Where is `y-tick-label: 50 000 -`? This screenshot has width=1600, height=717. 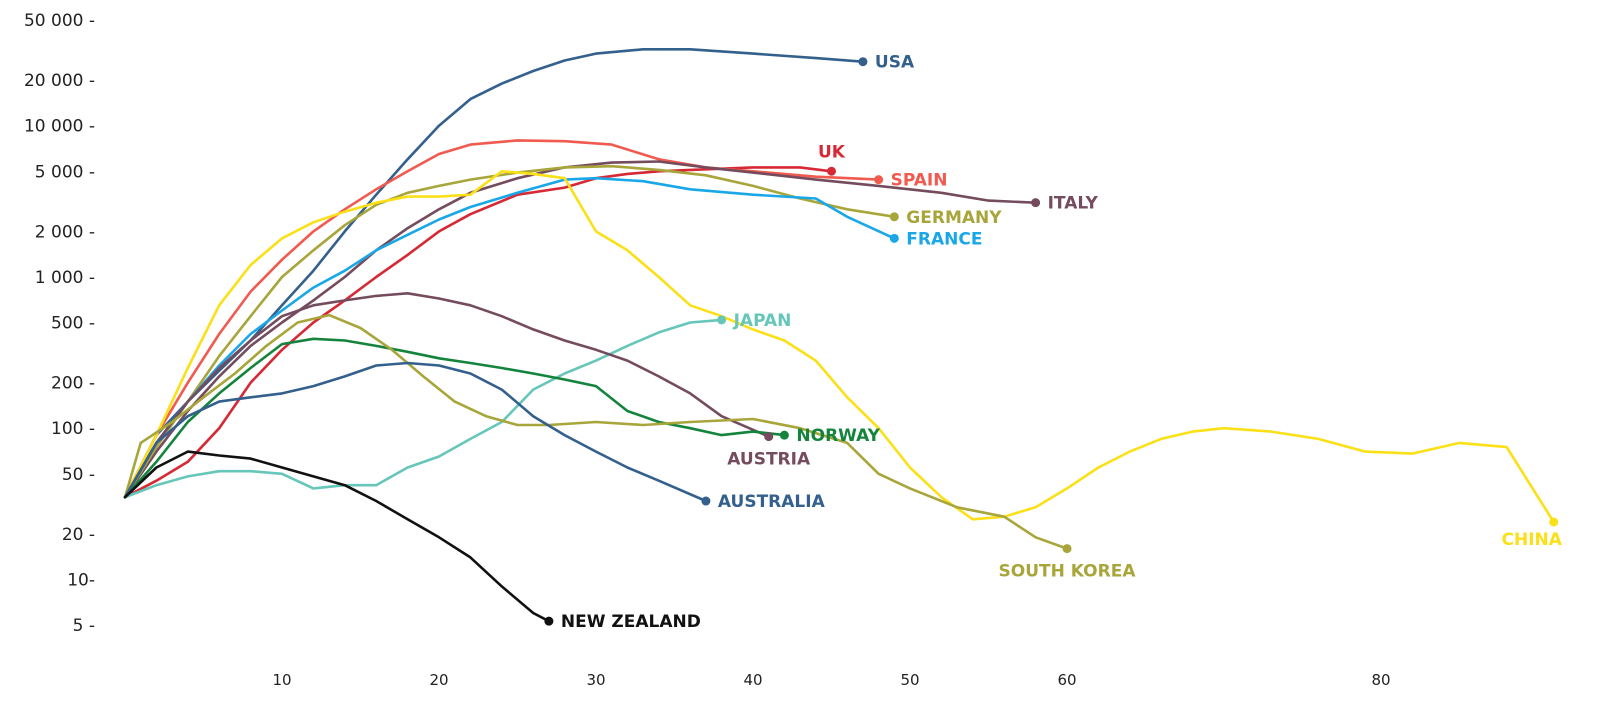
y-tick-label: 50 000 - is located at coordinates (59, 21).